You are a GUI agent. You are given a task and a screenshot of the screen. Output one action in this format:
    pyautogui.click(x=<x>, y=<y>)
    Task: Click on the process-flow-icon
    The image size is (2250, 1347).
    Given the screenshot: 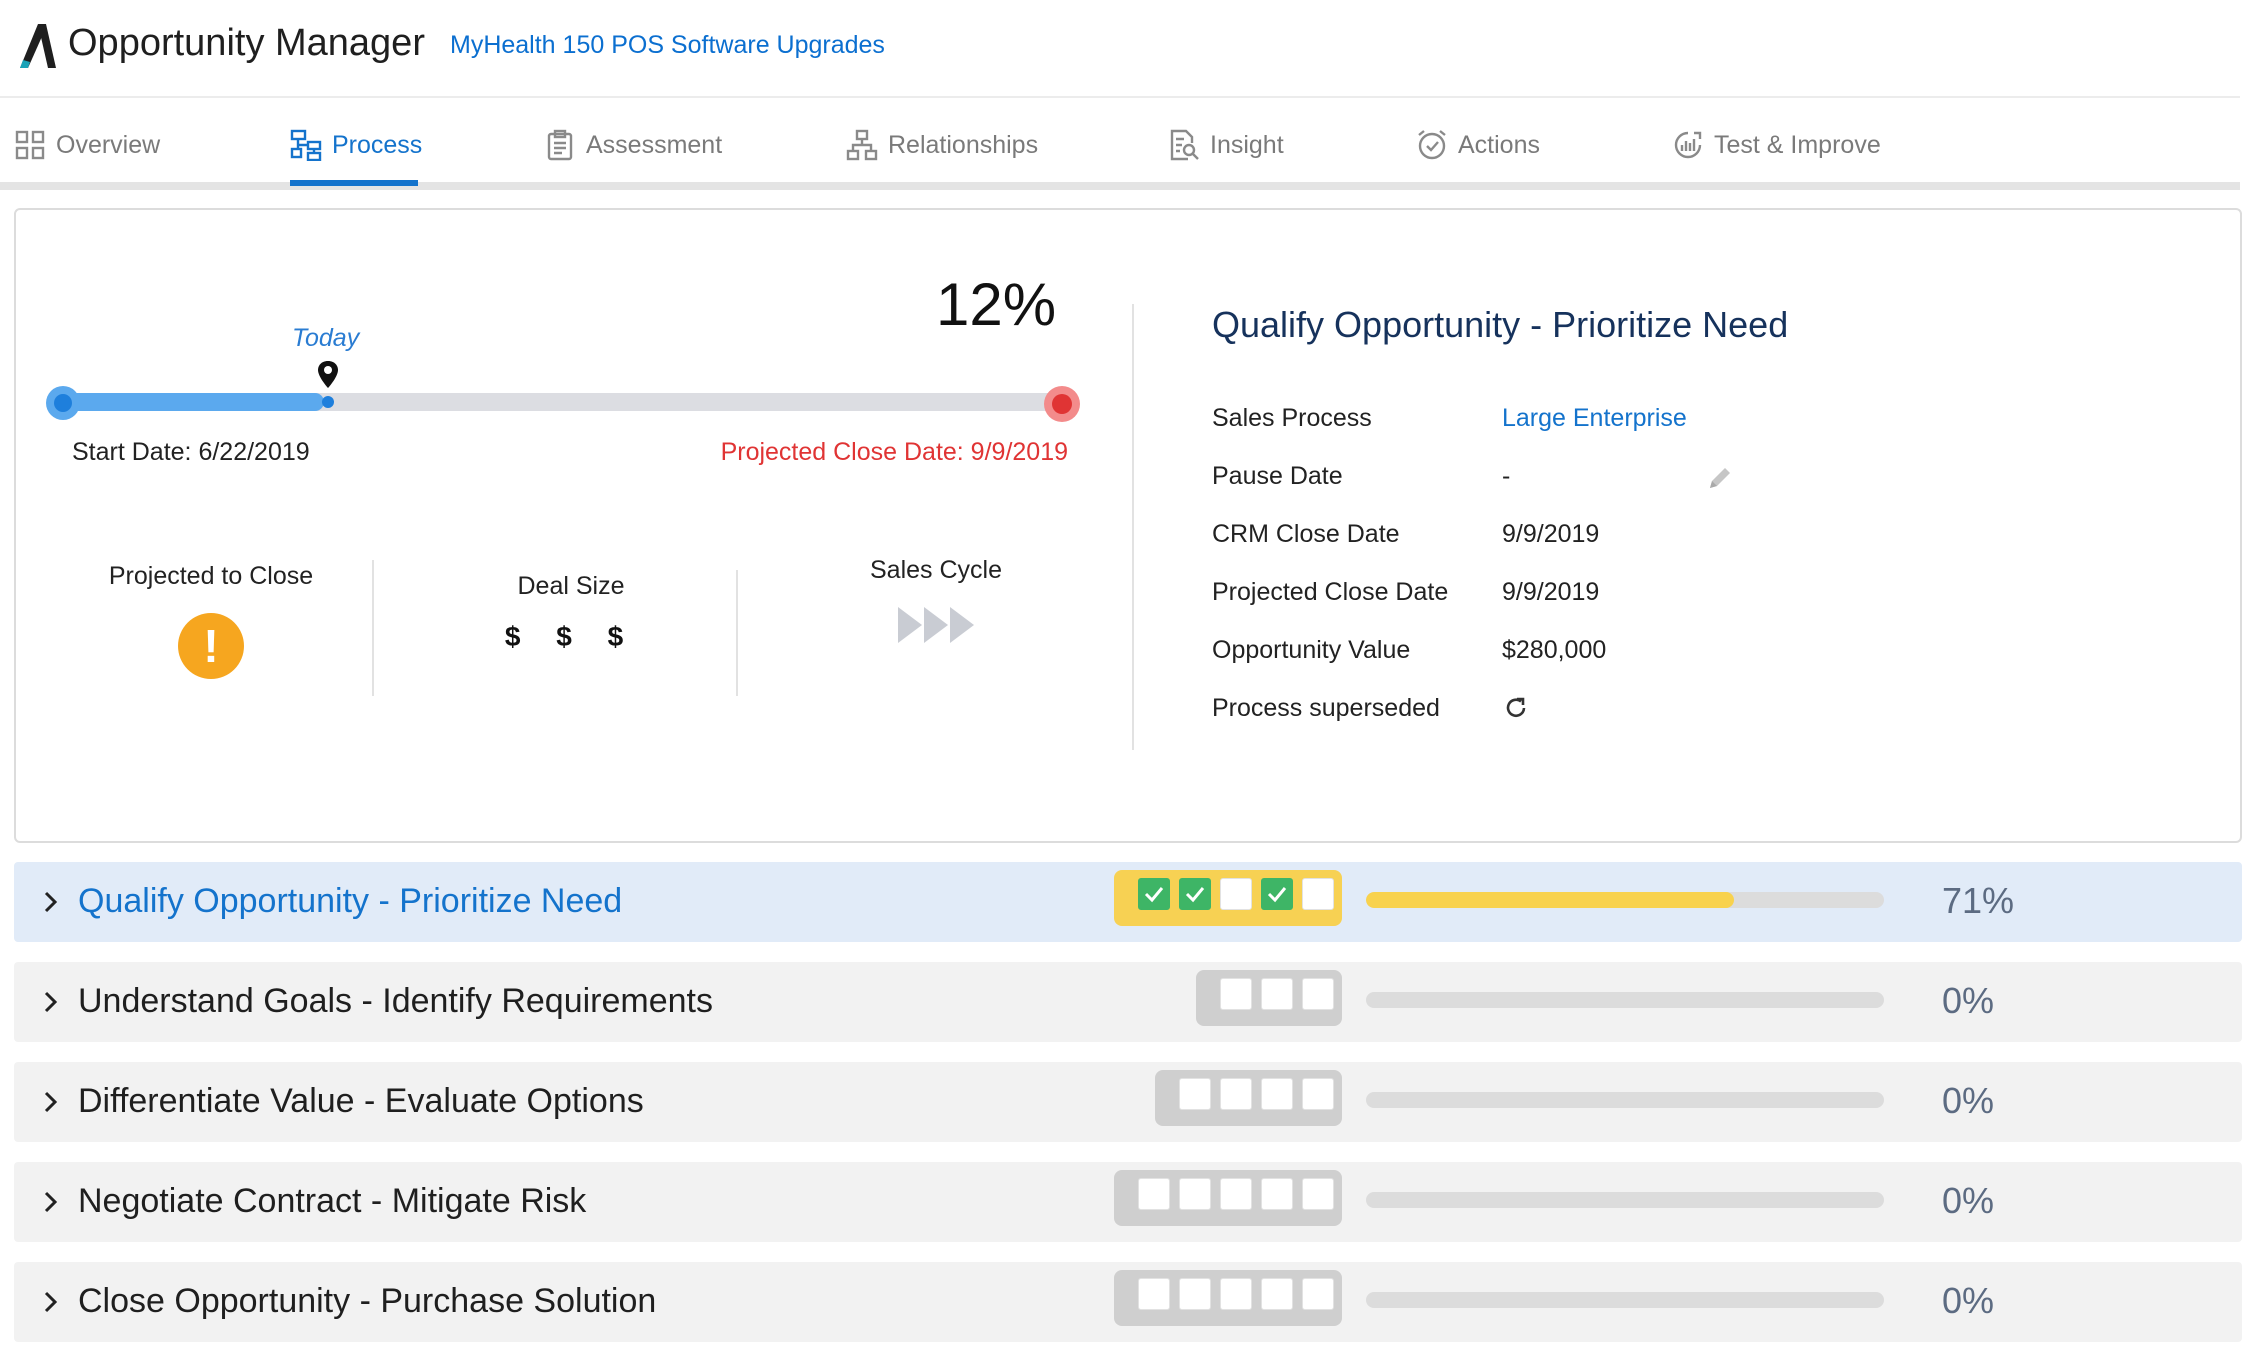 What is the action you would take?
    pyautogui.click(x=306, y=145)
    